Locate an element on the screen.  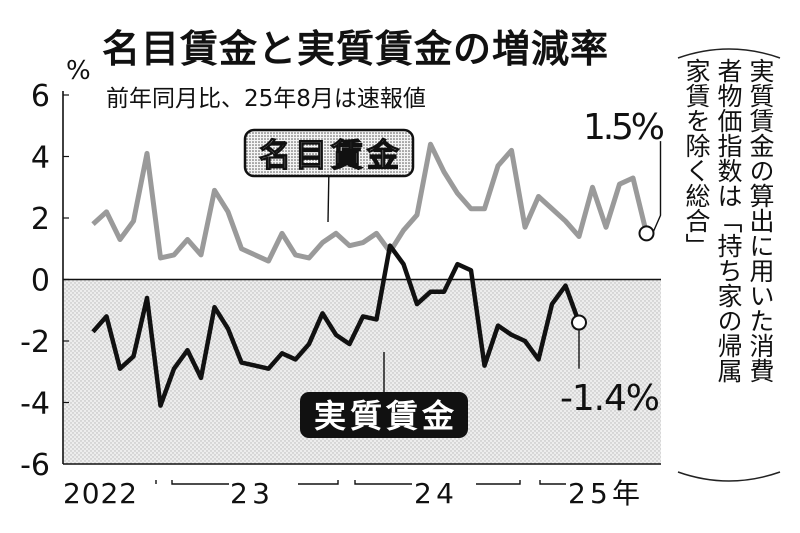
y-tick-label: 6 is located at coordinates (40, 96).